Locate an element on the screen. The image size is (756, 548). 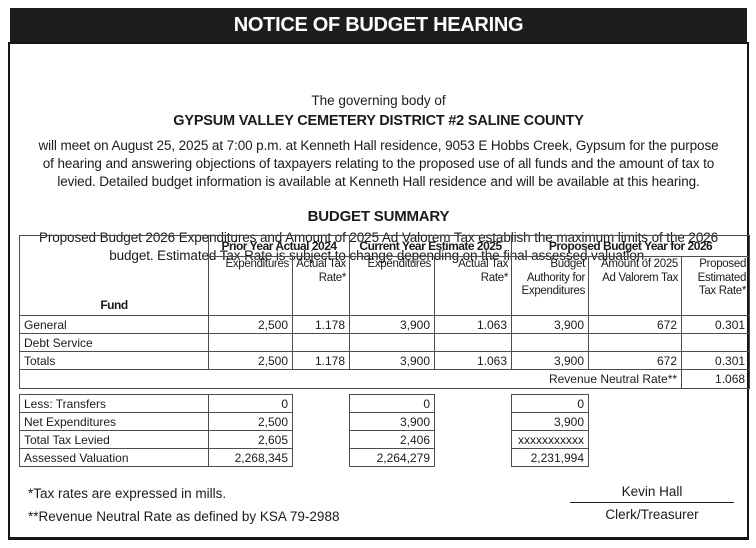
table-row-debt-service: Debt Service is located at coordinates (385, 342).